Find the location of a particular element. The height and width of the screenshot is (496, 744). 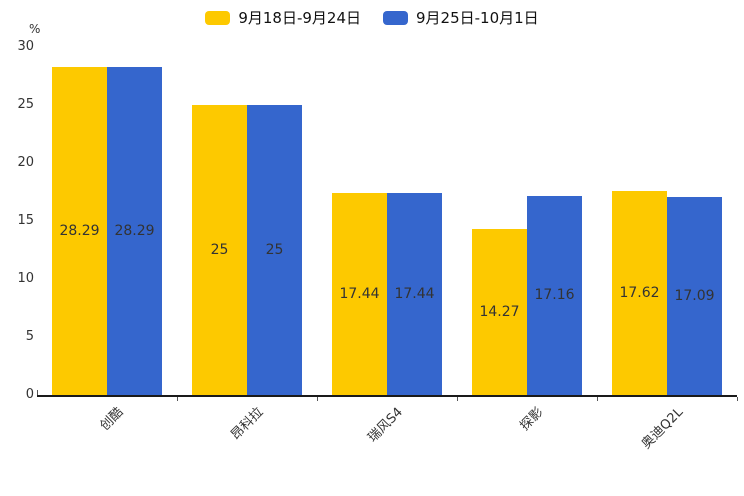

bar-value-label: 17.16 is located at coordinates (554, 295).